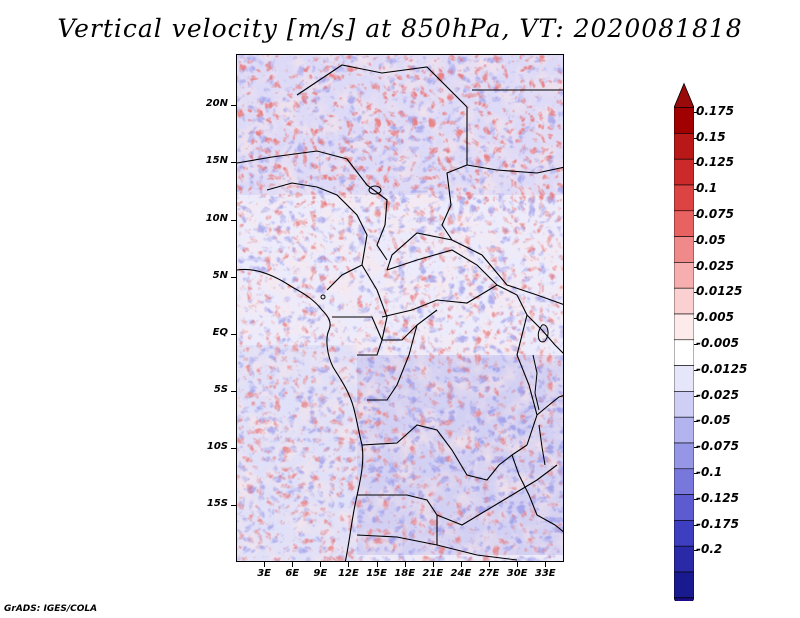  What do you see at coordinates (220, 389) in the screenshot?
I see `latitude-label: 5S` at bounding box center [220, 389].